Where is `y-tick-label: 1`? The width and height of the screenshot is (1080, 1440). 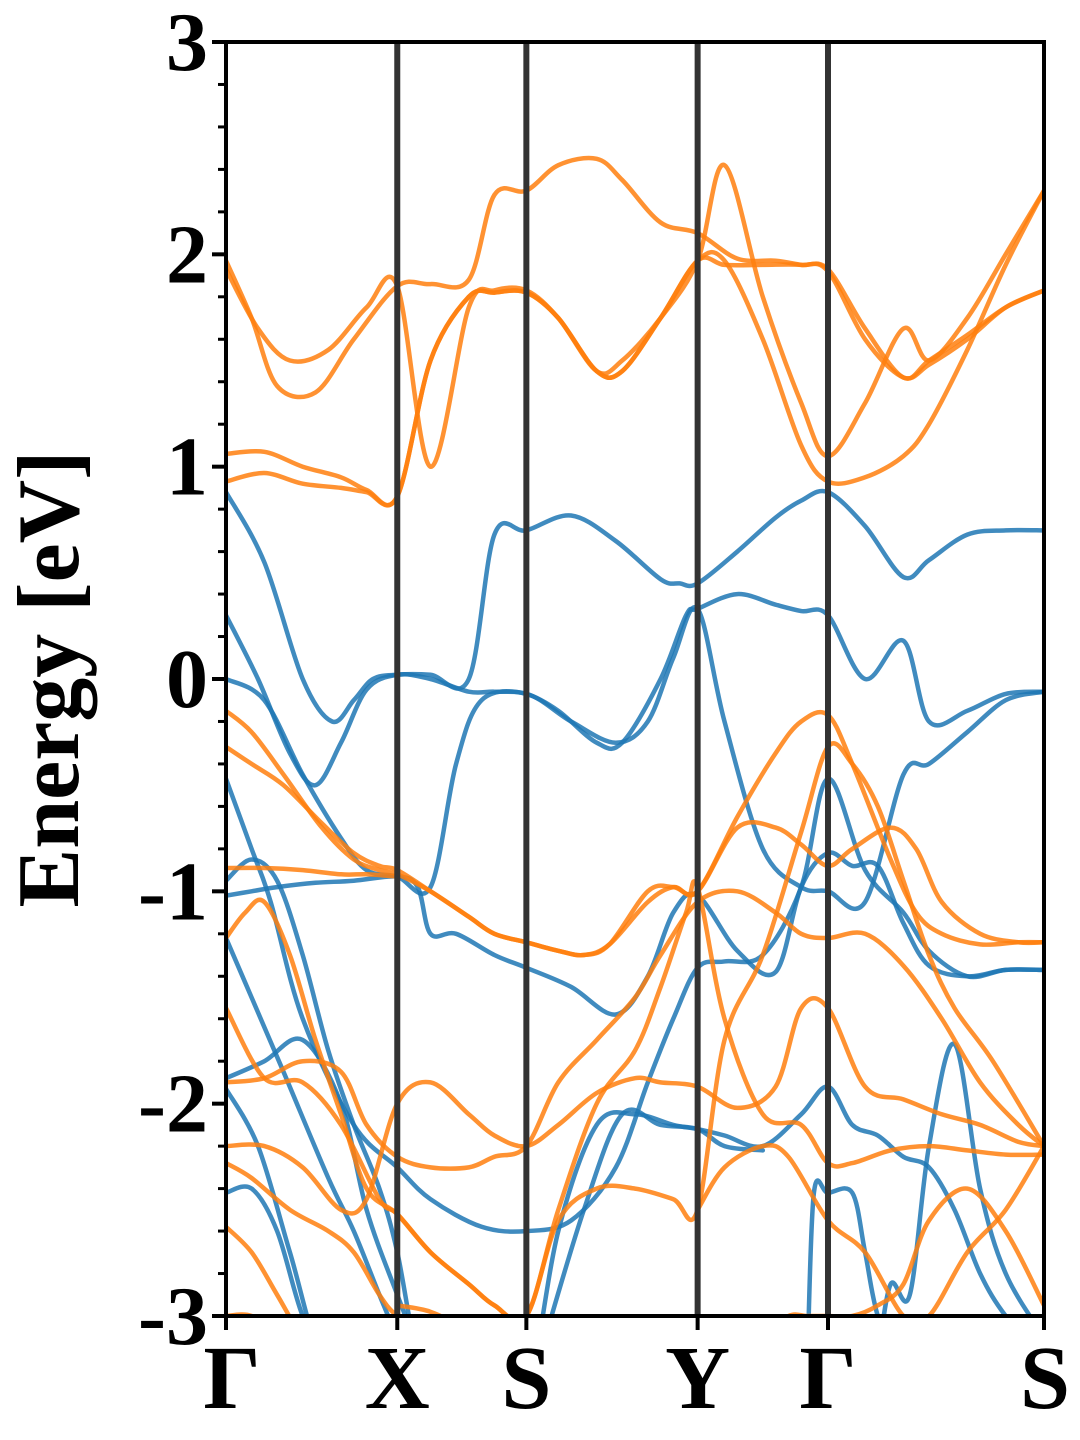 y-tick-label: 1 is located at coordinates (187, 467).